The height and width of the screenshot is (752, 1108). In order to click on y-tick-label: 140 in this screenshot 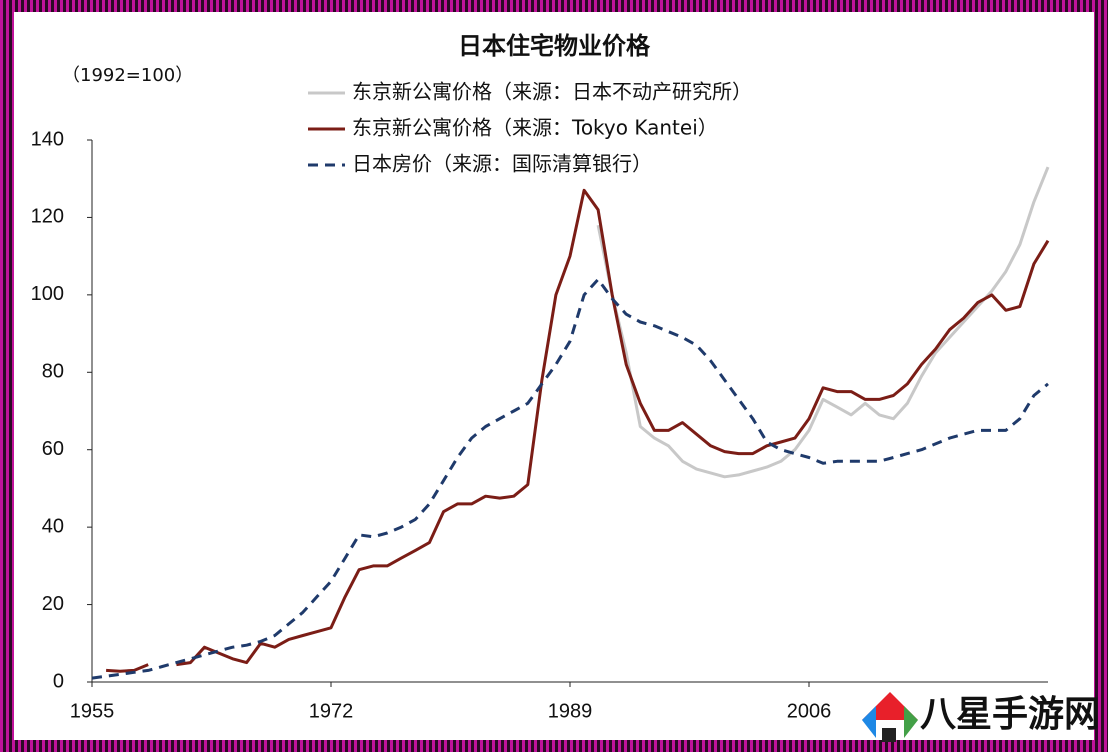, I will do `click(47, 139)`.